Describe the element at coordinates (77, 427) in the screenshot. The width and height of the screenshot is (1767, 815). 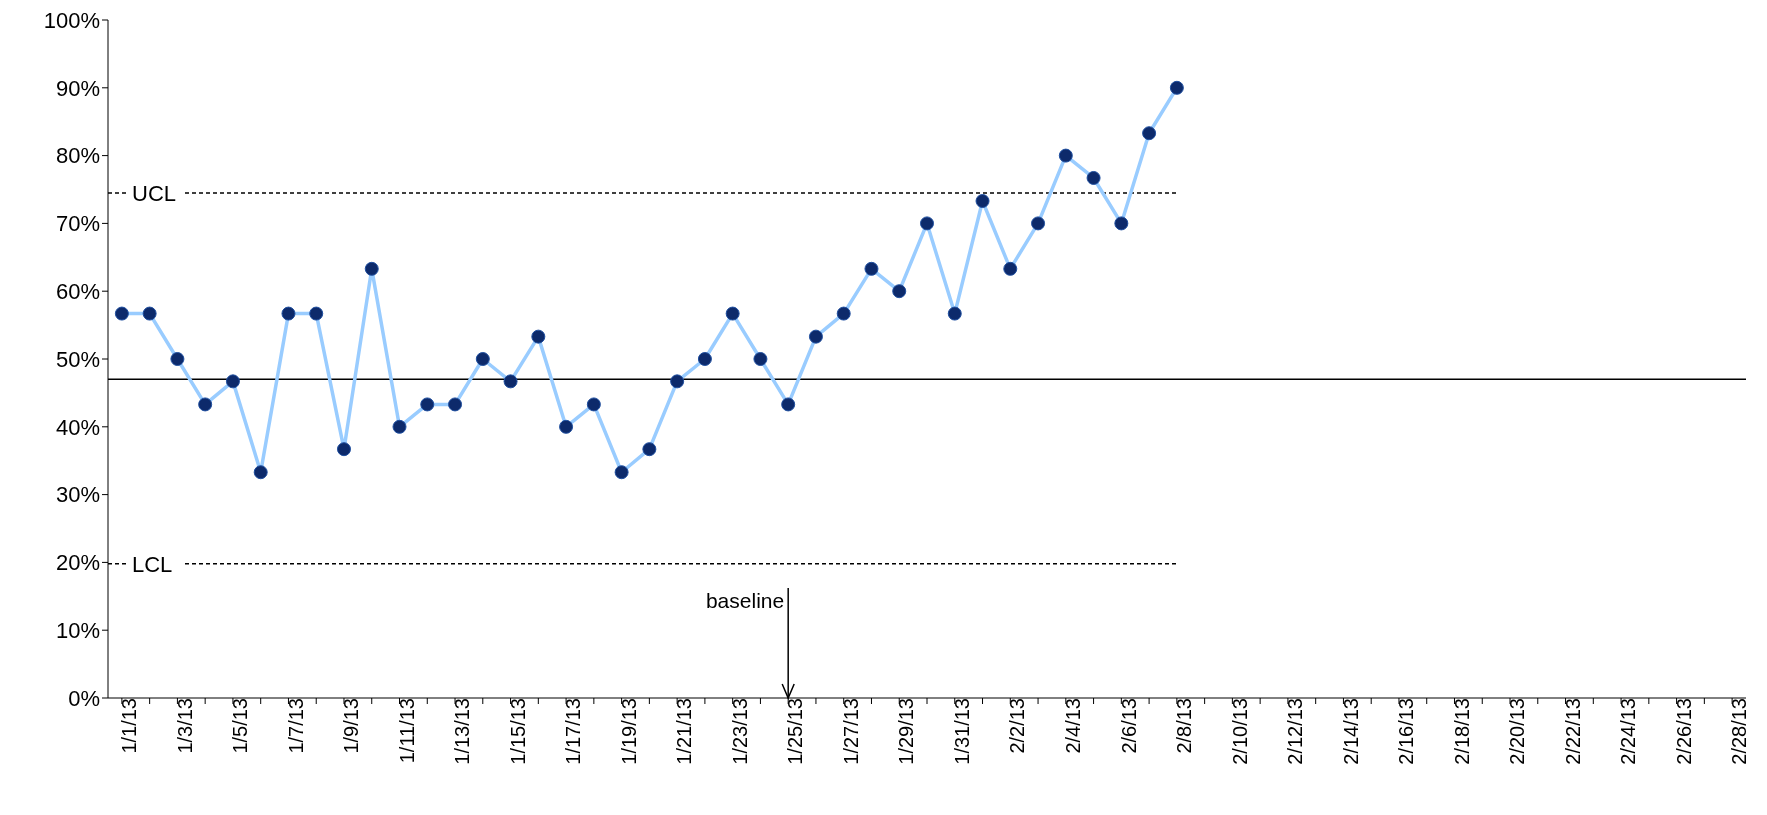
I see `y-tick-label: 40%` at that location.